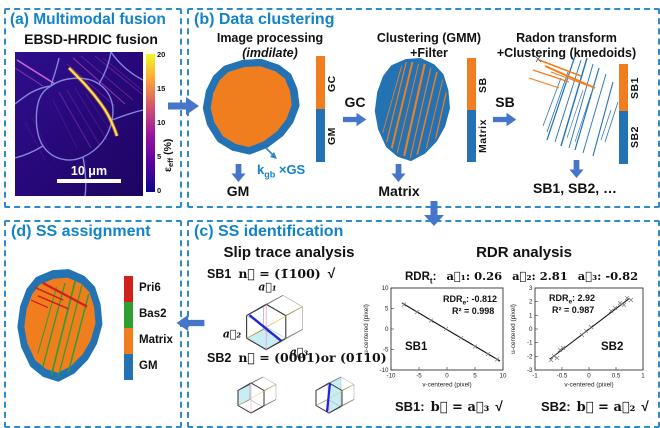  I want to click on gc-segment, so click(320, 82).